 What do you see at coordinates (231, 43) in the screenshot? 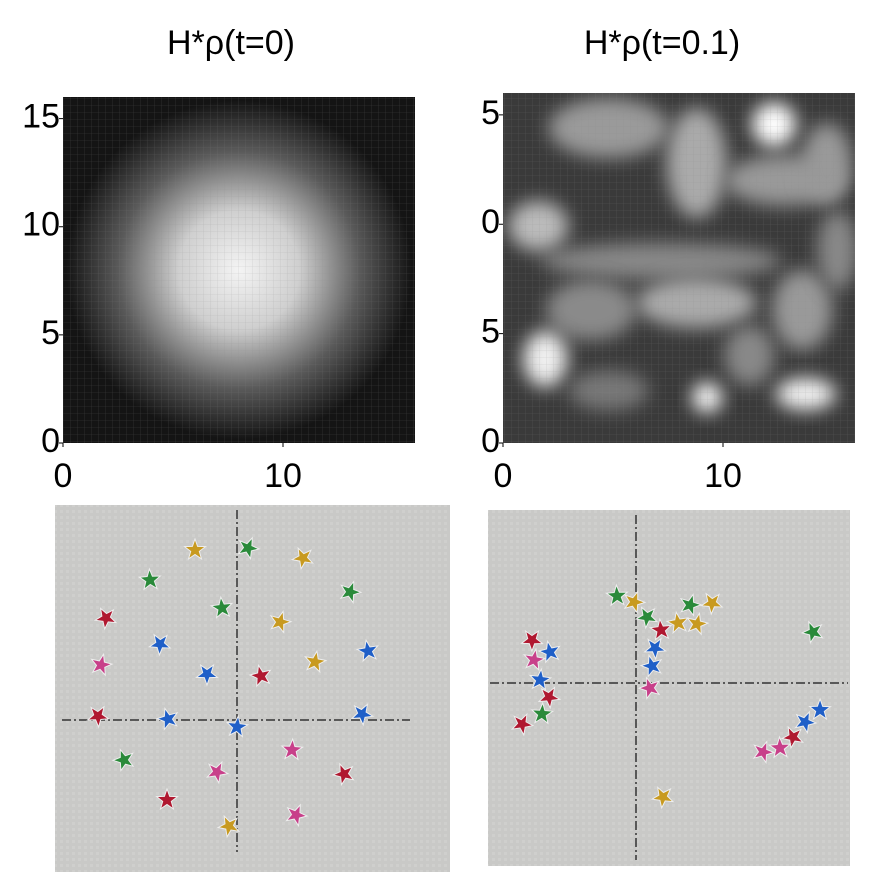
I see `chart-title: H*ρ(t=0)` at bounding box center [231, 43].